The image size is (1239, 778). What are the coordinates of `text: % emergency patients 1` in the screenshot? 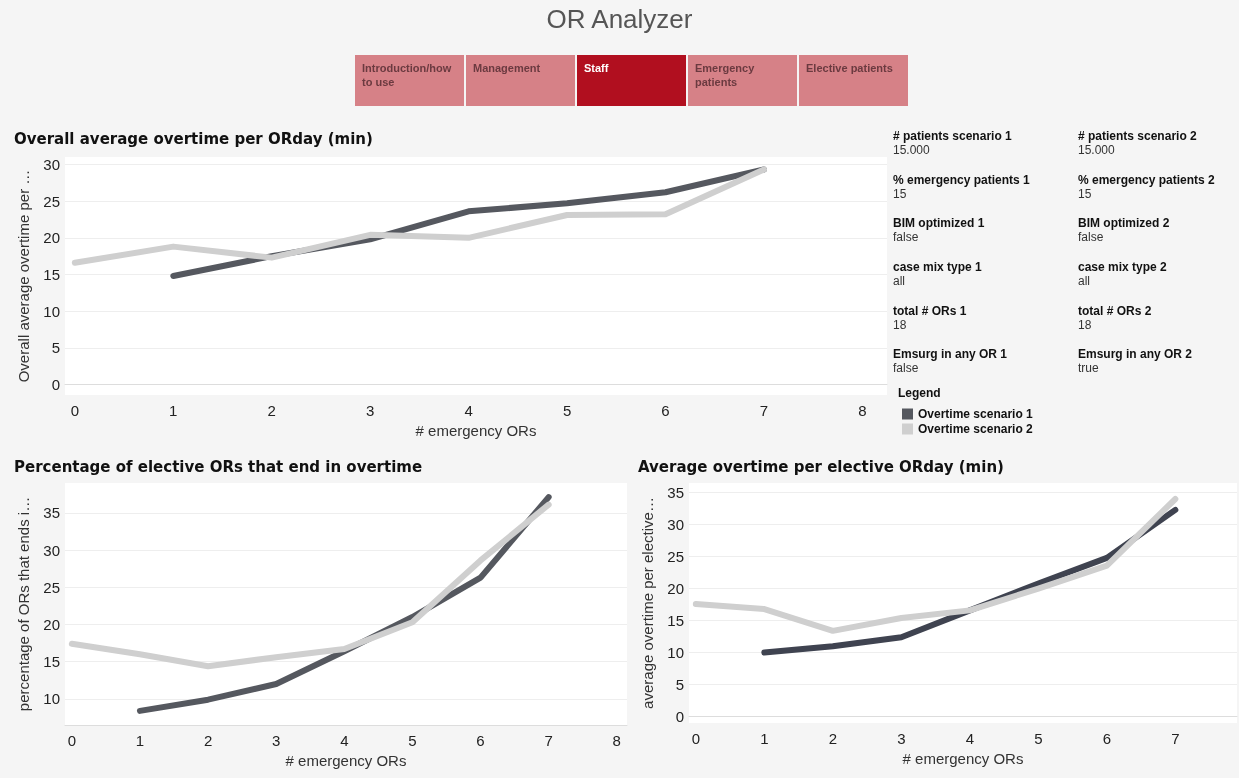 It's located at (962, 179).